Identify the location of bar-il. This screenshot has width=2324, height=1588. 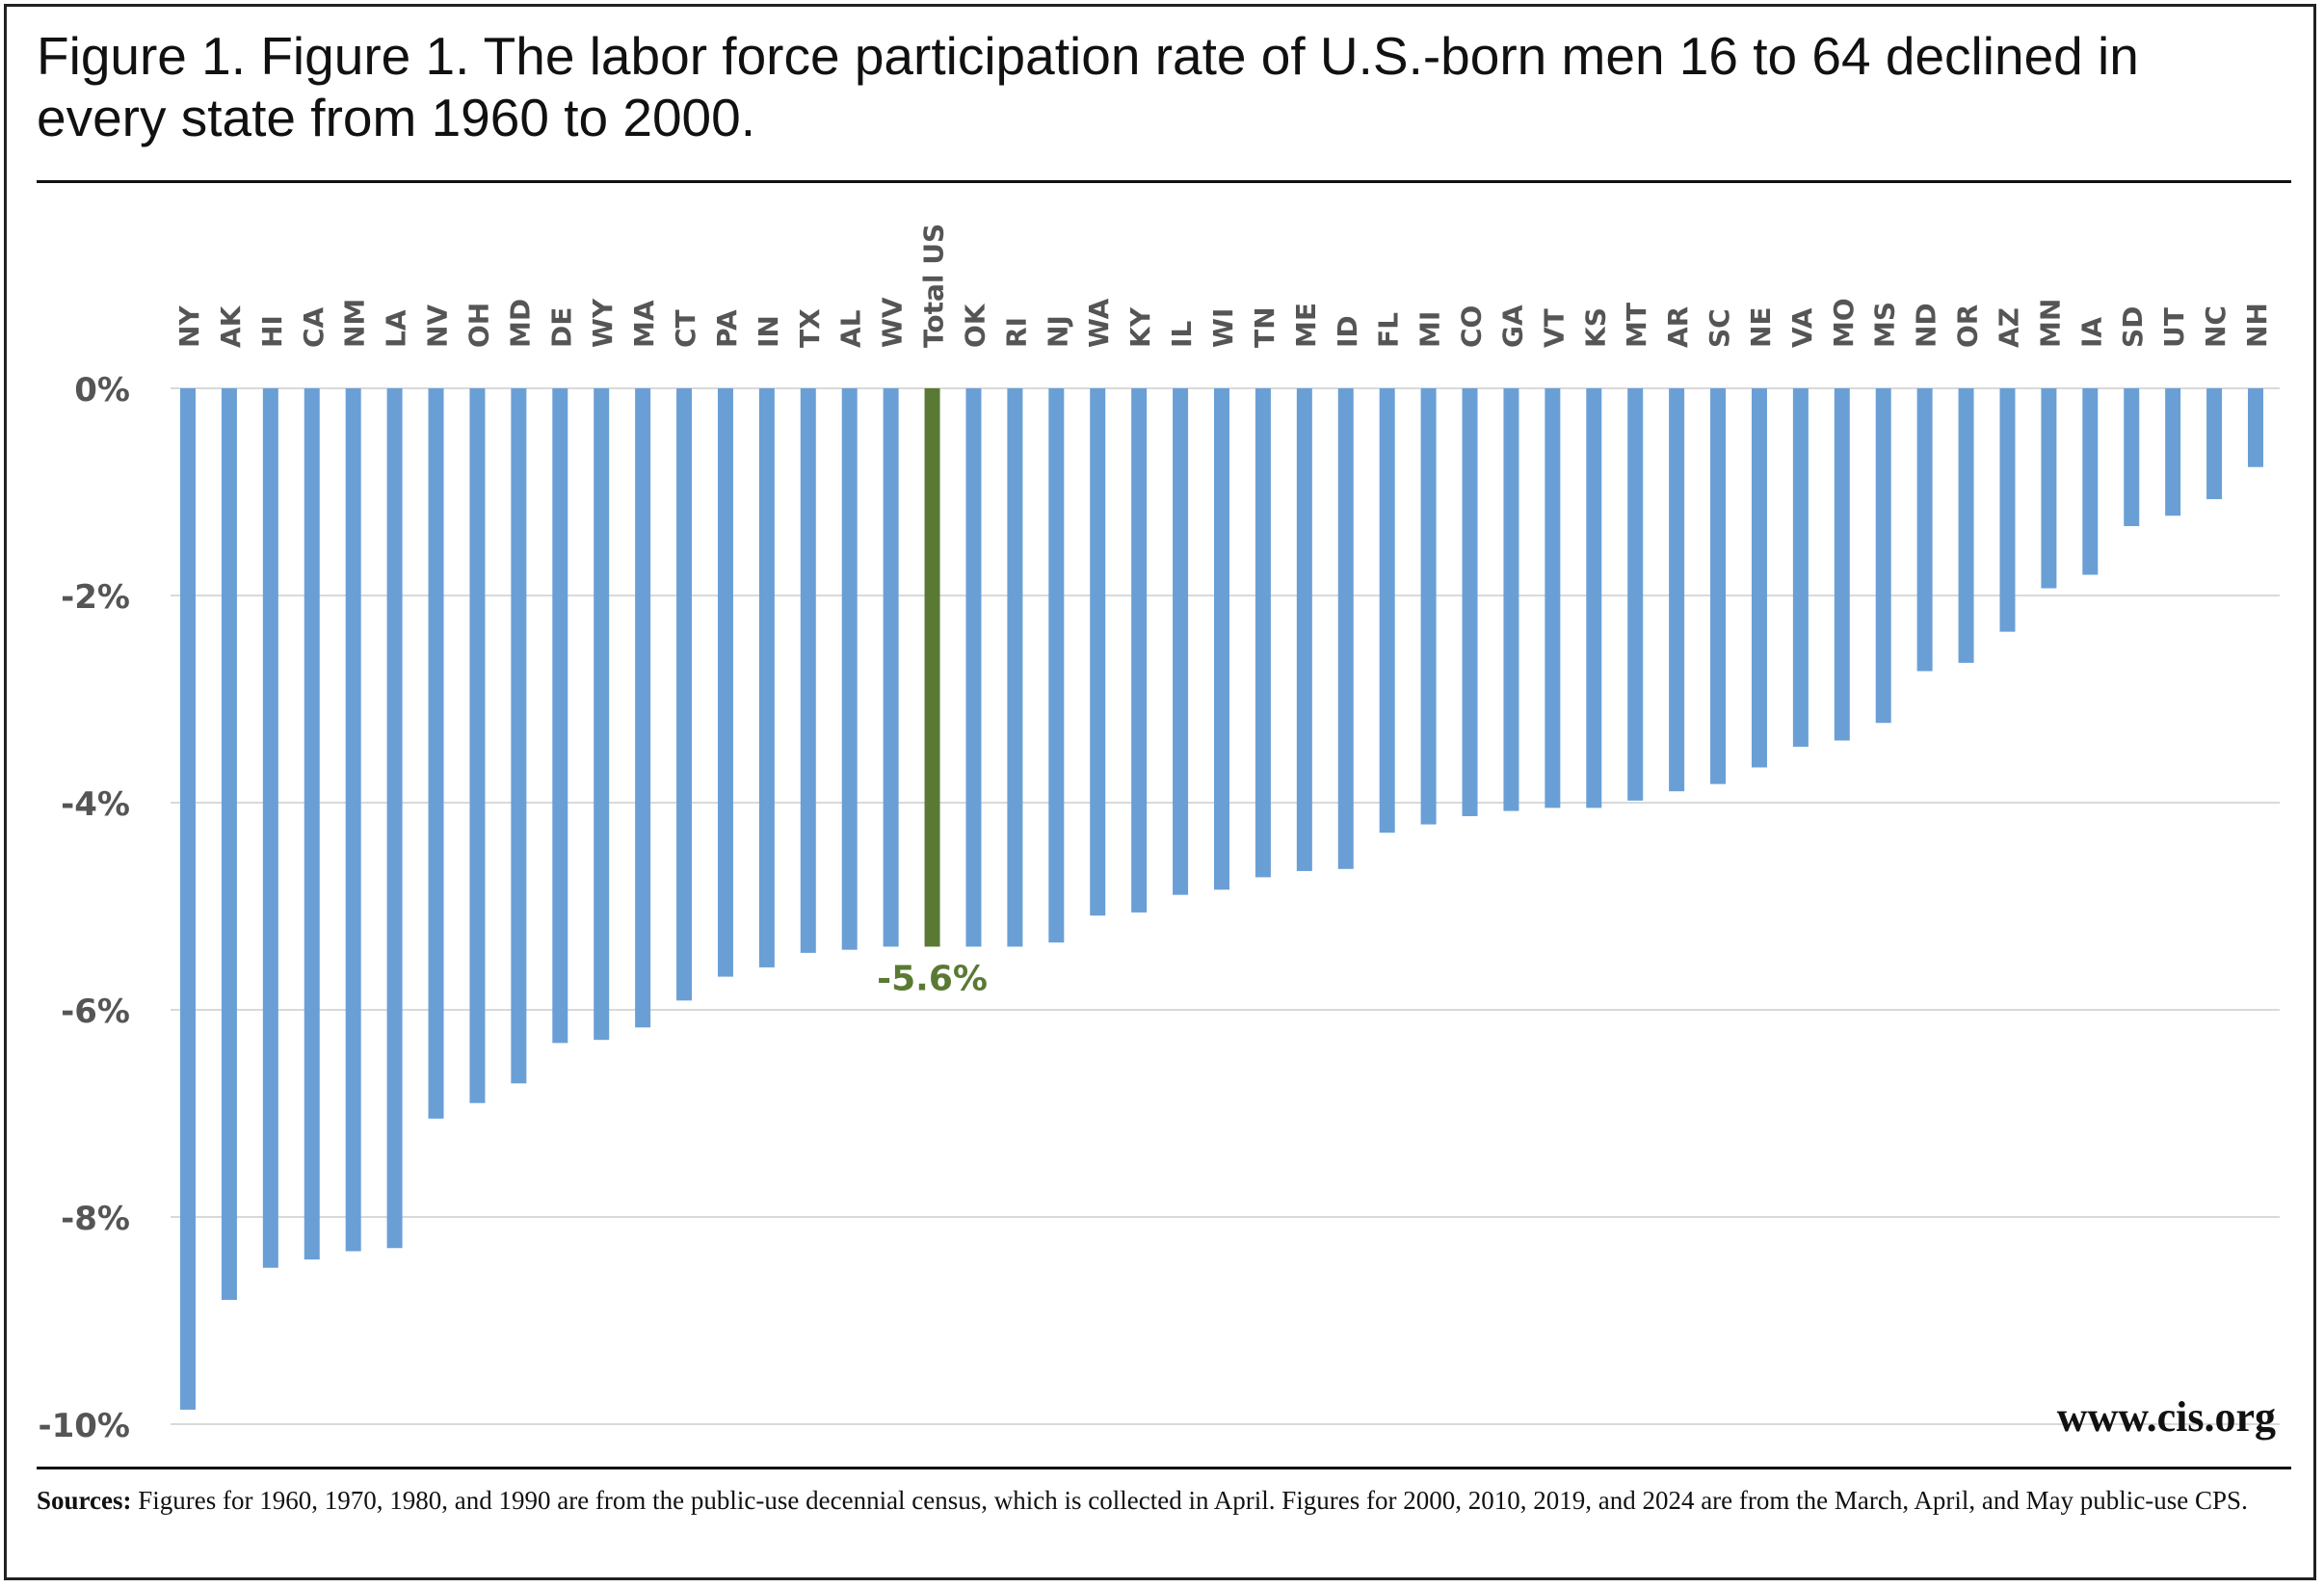
(1181, 641).